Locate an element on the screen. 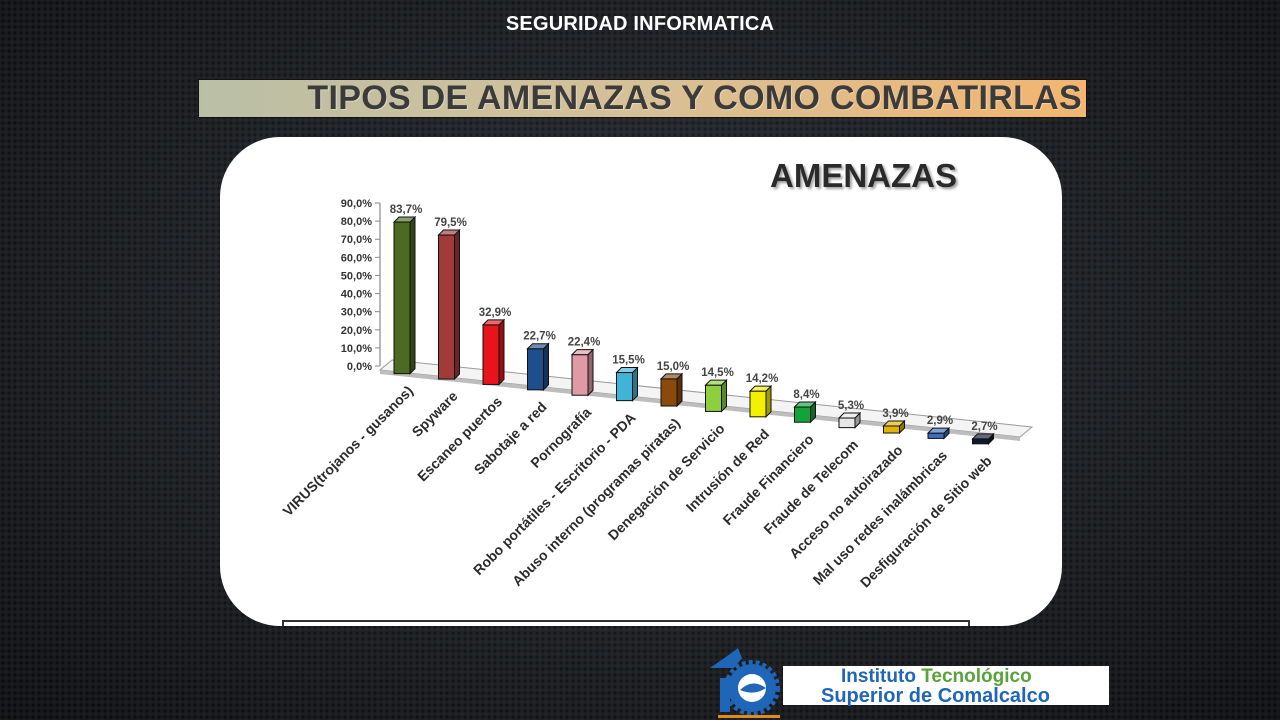  y-tick-label: 10,0% is located at coordinates (356, 349).